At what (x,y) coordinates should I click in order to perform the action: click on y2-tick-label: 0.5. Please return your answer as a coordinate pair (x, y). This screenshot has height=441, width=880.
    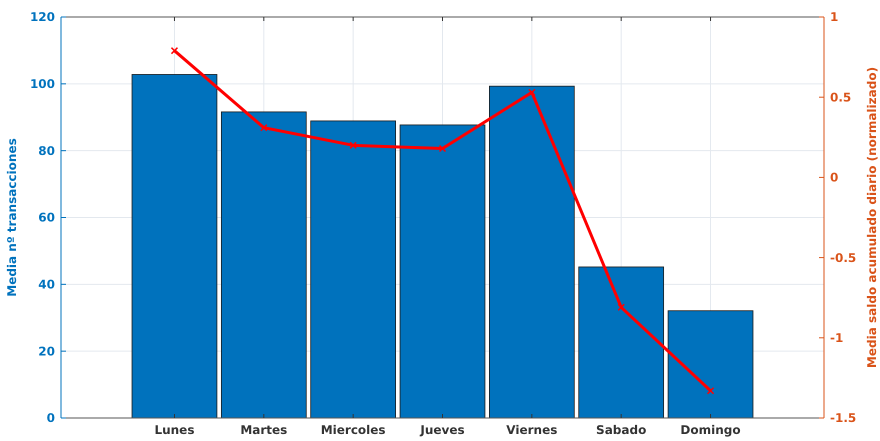
    Looking at the image, I should click on (841, 97).